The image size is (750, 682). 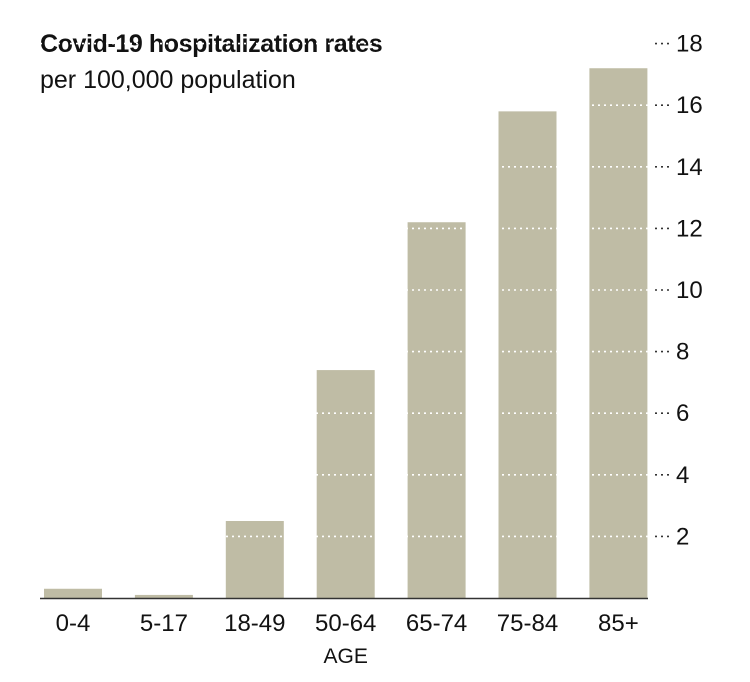 What do you see at coordinates (682, 536) in the screenshot?
I see `y-tick-label-2: 2` at bounding box center [682, 536].